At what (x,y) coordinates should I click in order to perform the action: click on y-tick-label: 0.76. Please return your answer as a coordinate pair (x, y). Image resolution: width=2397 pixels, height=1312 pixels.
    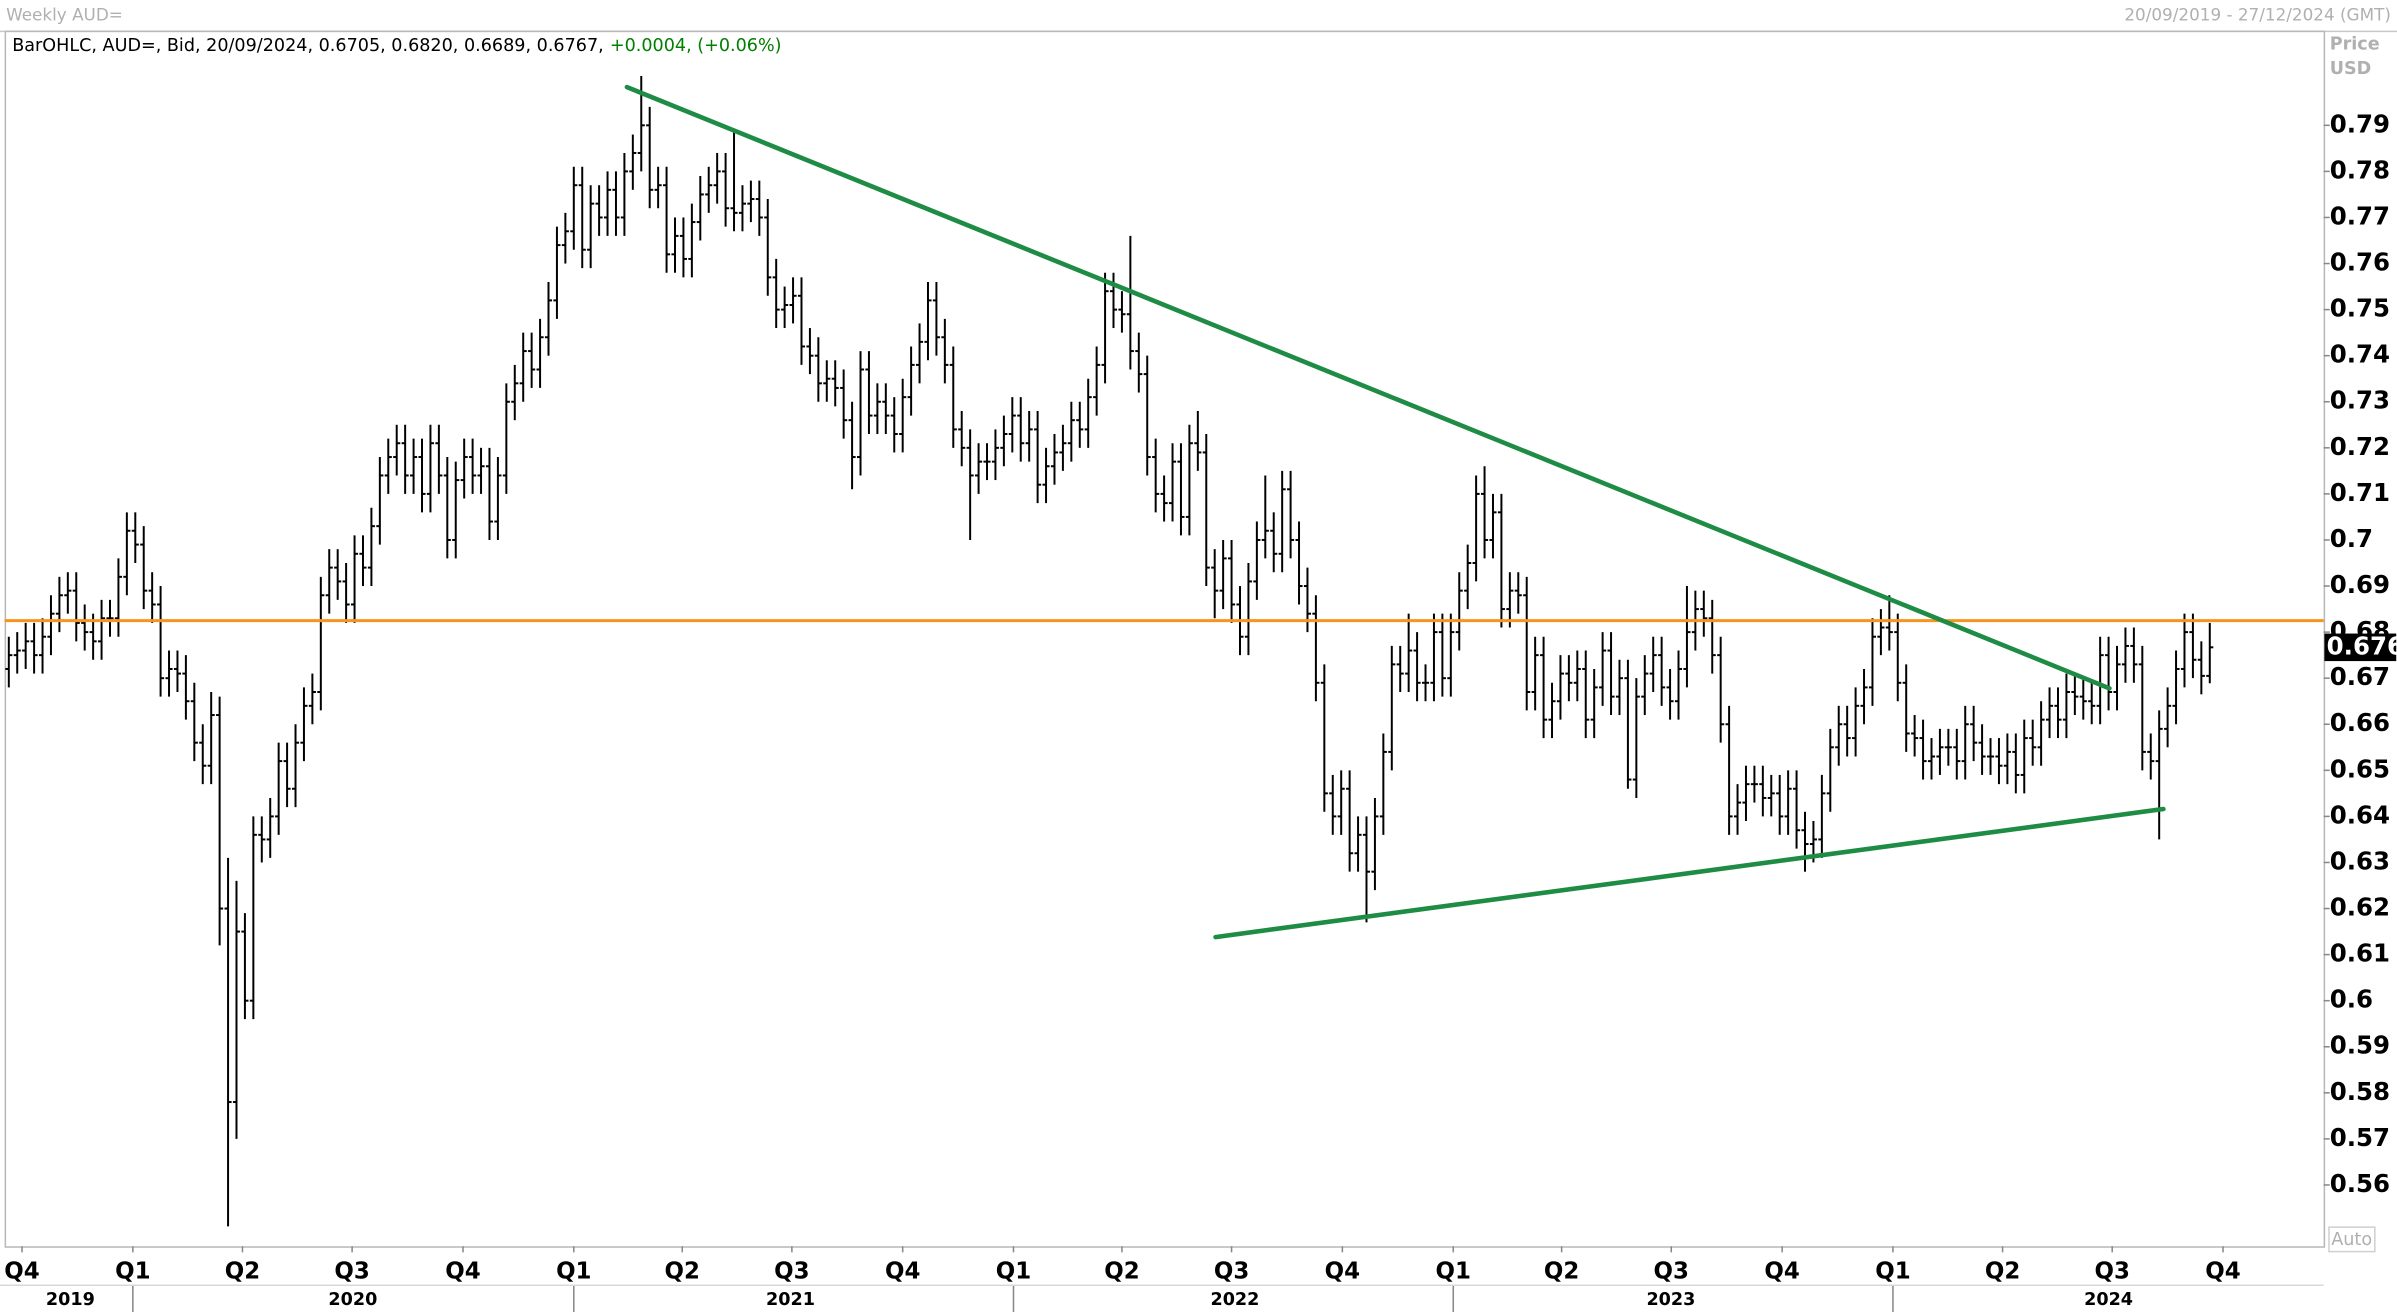
    Looking at the image, I should click on (2360, 262).